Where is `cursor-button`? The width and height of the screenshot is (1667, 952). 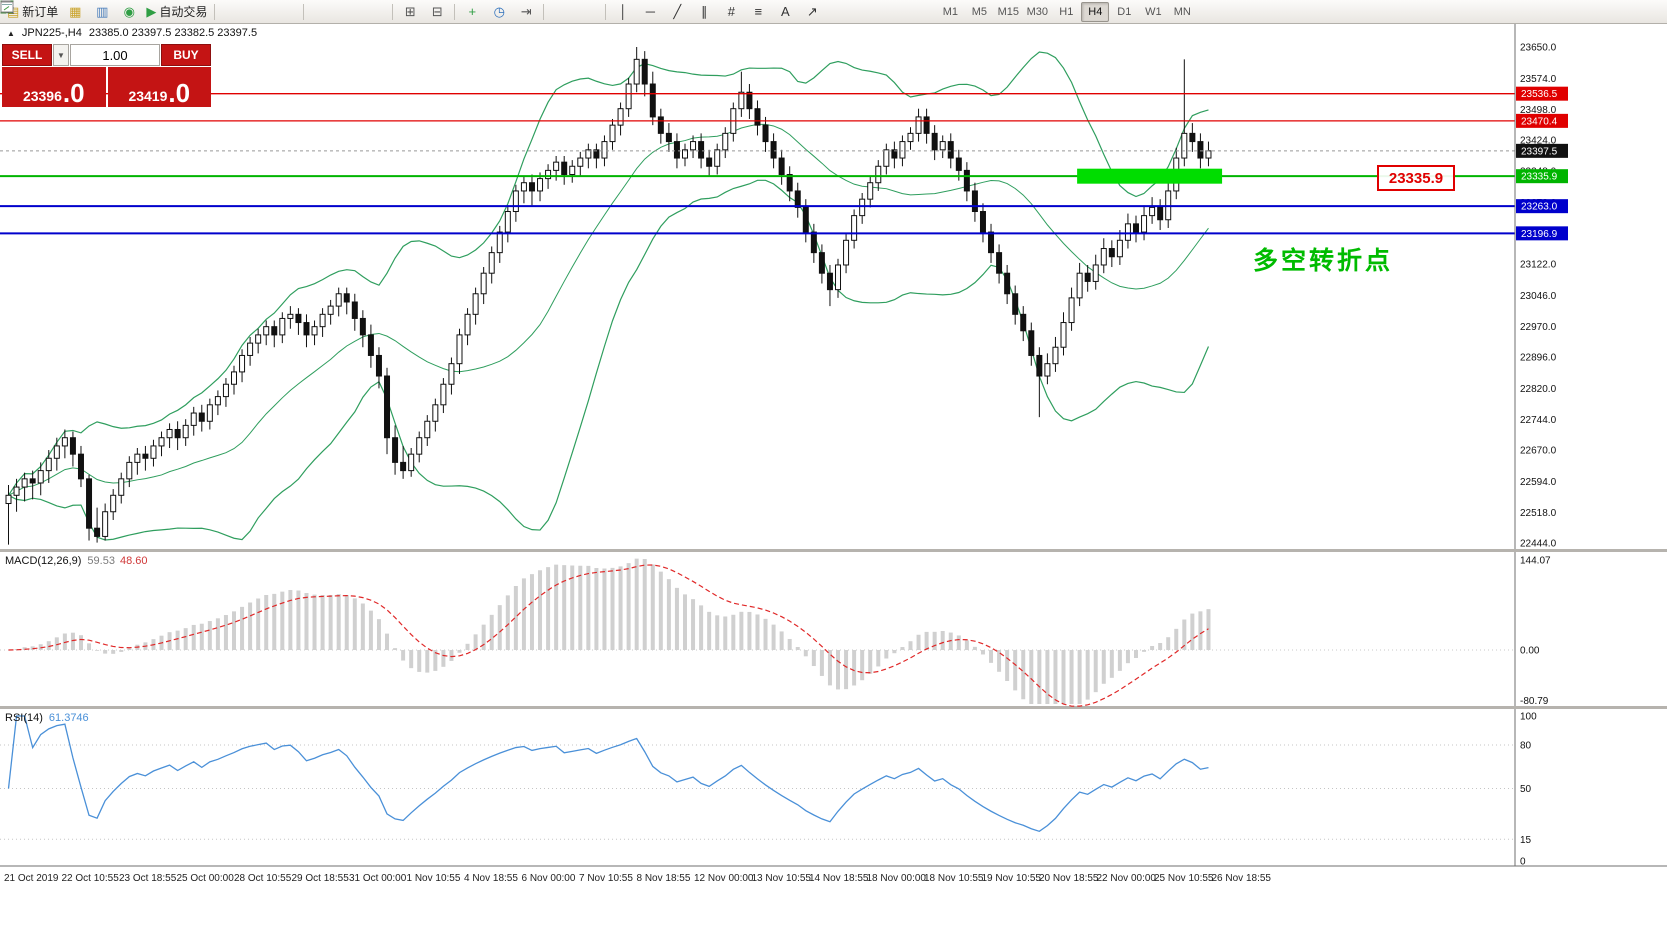
cursor-button is located at coordinates (289, 11).